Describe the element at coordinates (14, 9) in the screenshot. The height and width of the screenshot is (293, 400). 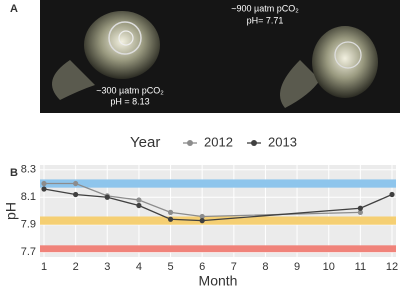
I see `panel-label: A` at that location.